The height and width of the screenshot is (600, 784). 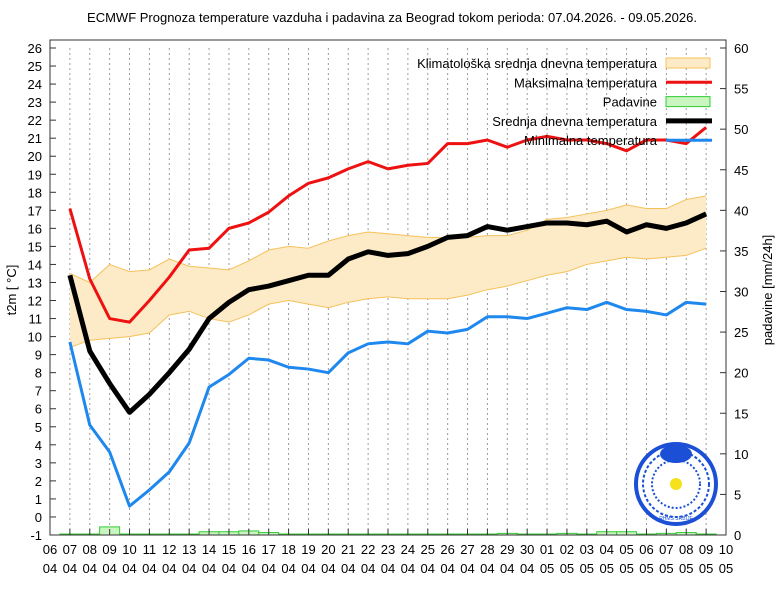 What do you see at coordinates (35, 246) in the screenshot?
I see `y-tick-label: 15` at bounding box center [35, 246].